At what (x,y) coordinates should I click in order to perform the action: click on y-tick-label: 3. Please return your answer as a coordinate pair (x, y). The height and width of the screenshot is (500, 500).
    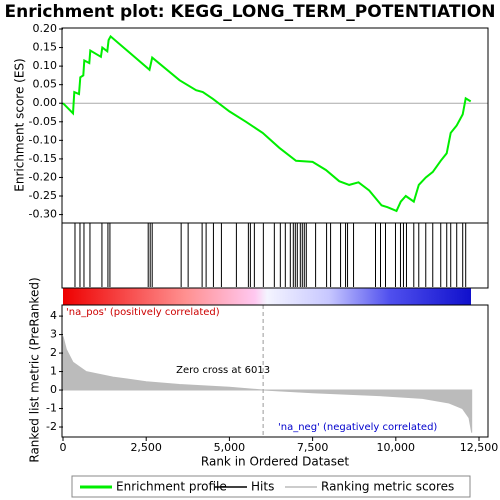
    Looking at the image, I should click on (53, 334).